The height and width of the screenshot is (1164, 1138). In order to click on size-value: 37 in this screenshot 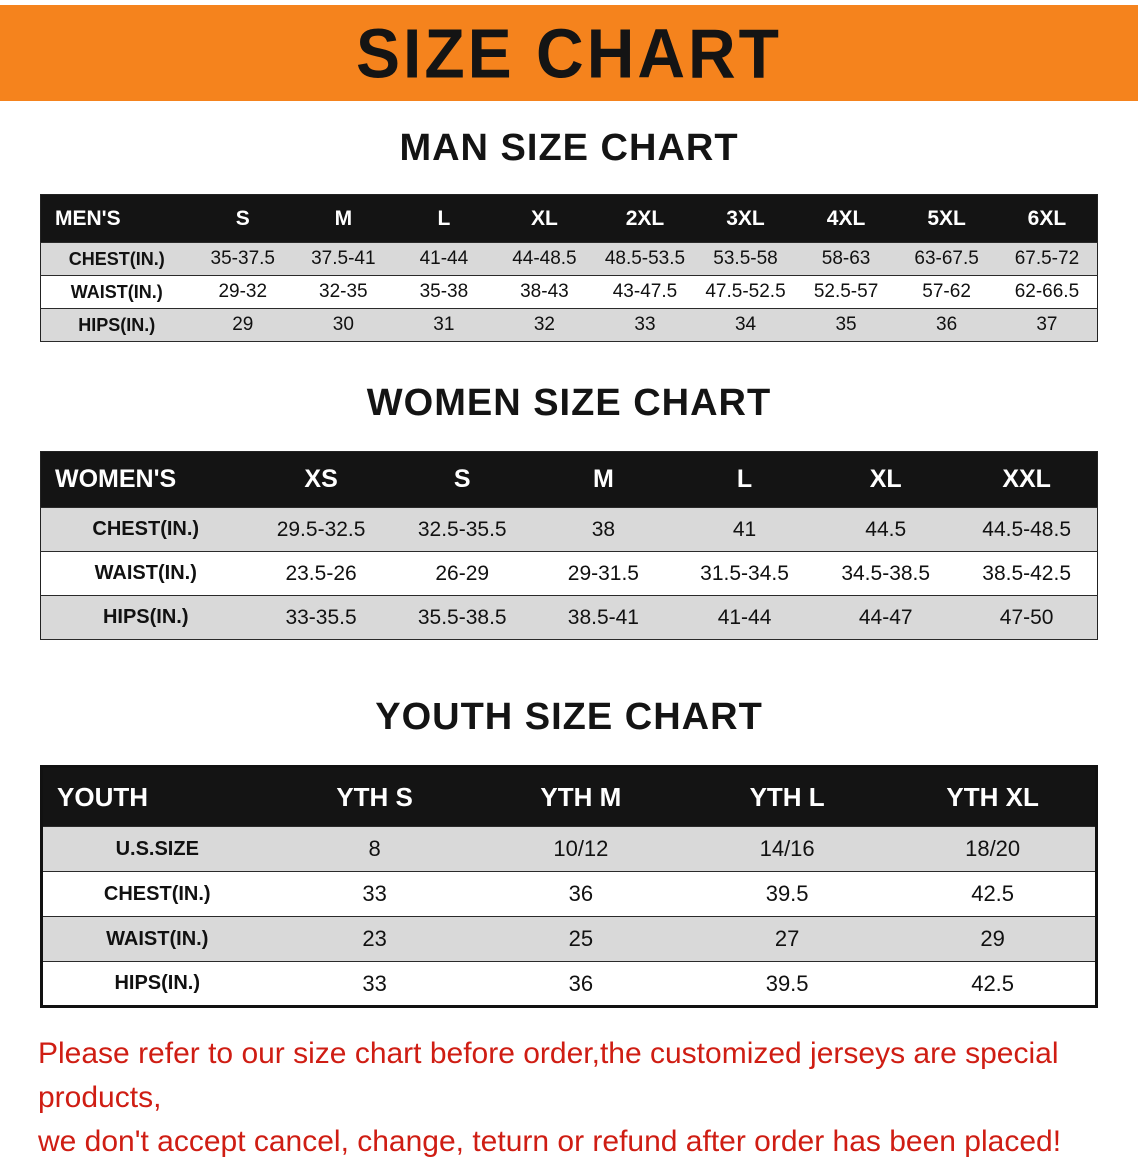, I will do `click(1047, 325)`.